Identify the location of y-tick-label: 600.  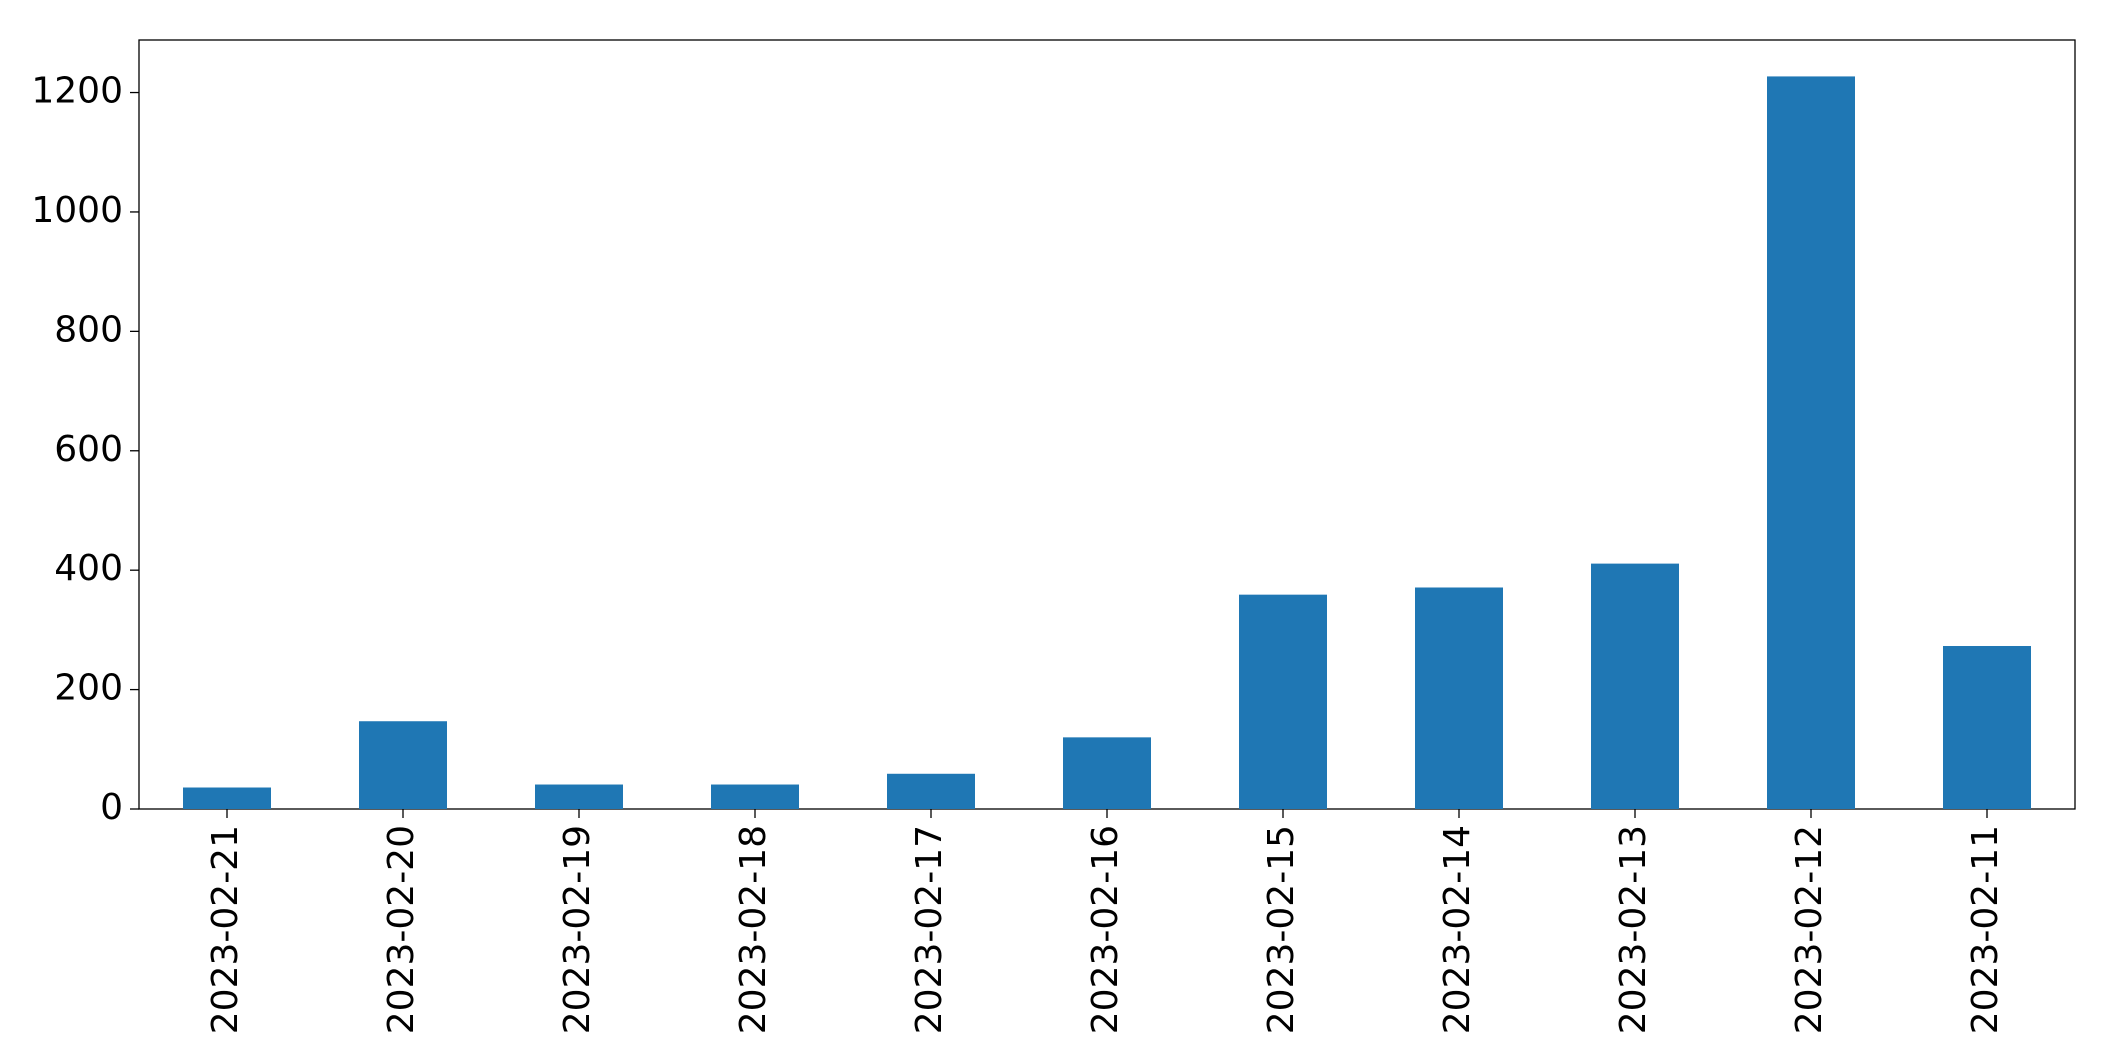
(88, 449).